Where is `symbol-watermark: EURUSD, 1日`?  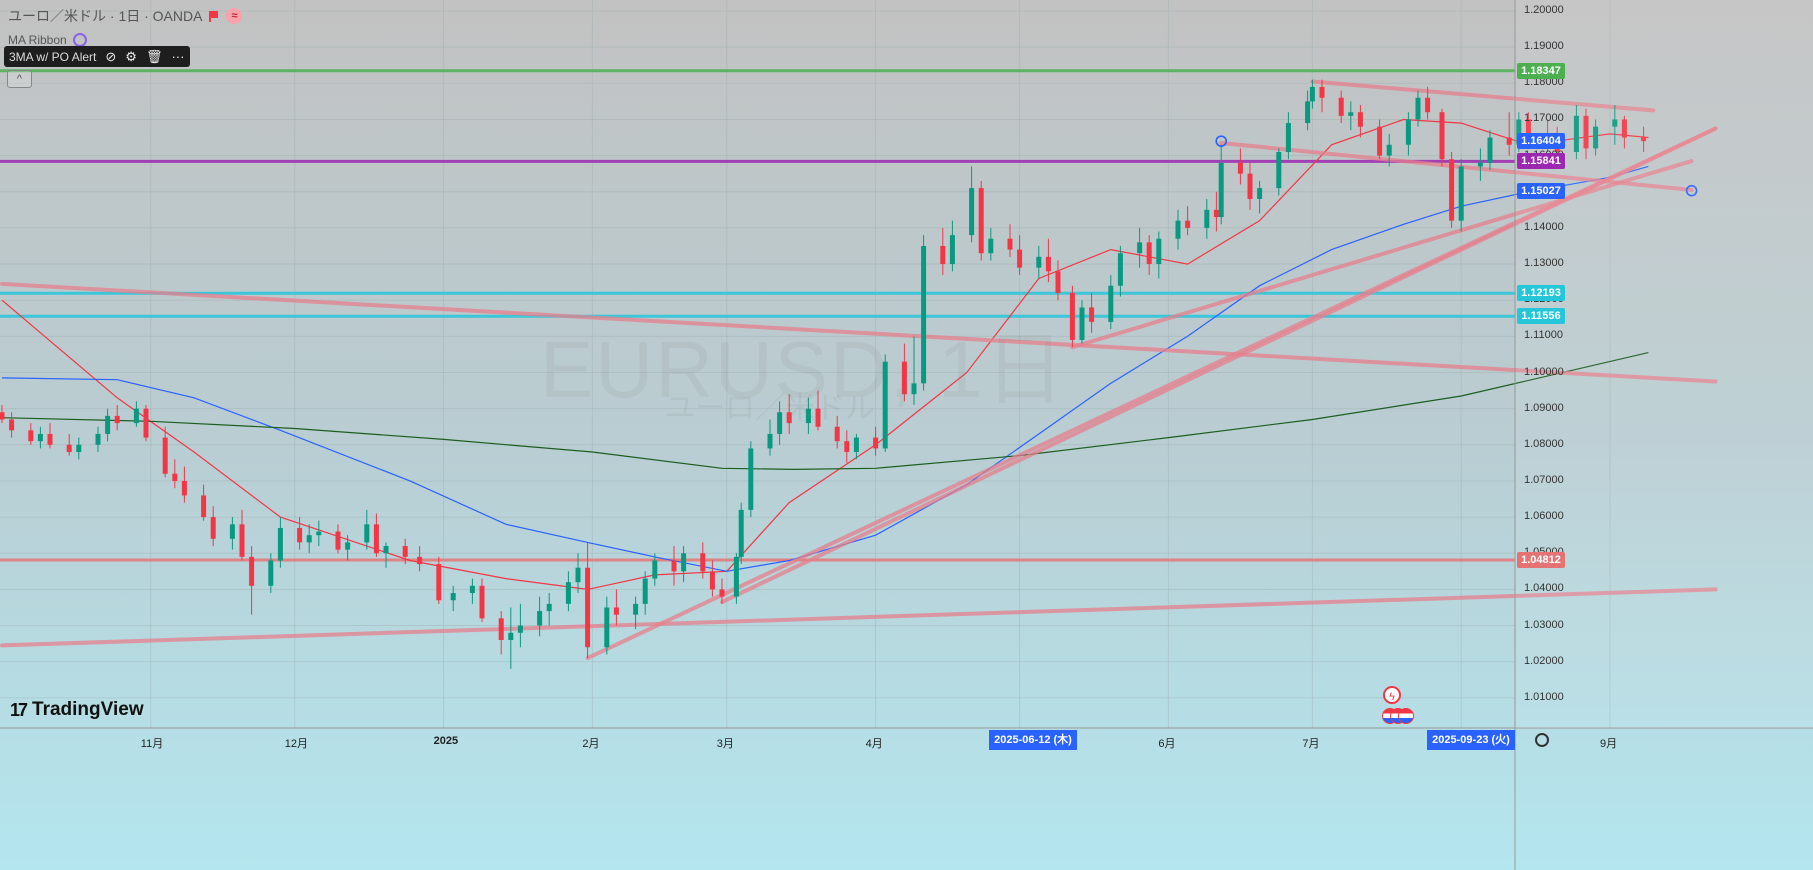 symbol-watermark: EURUSD, 1日 is located at coordinates (803, 369).